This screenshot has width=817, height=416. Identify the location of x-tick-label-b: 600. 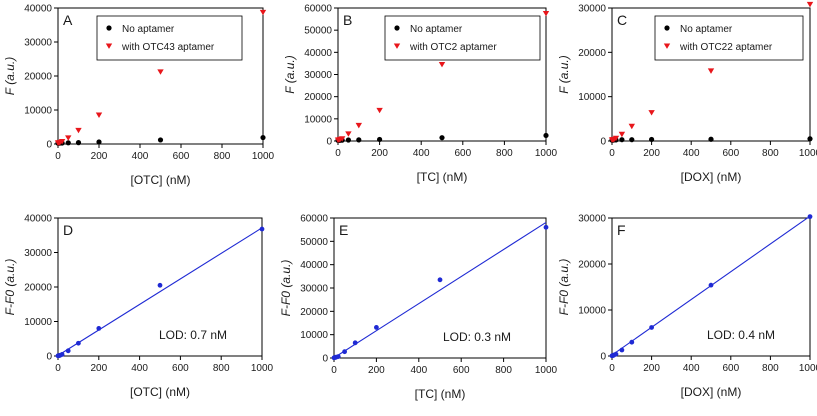
(462, 153).